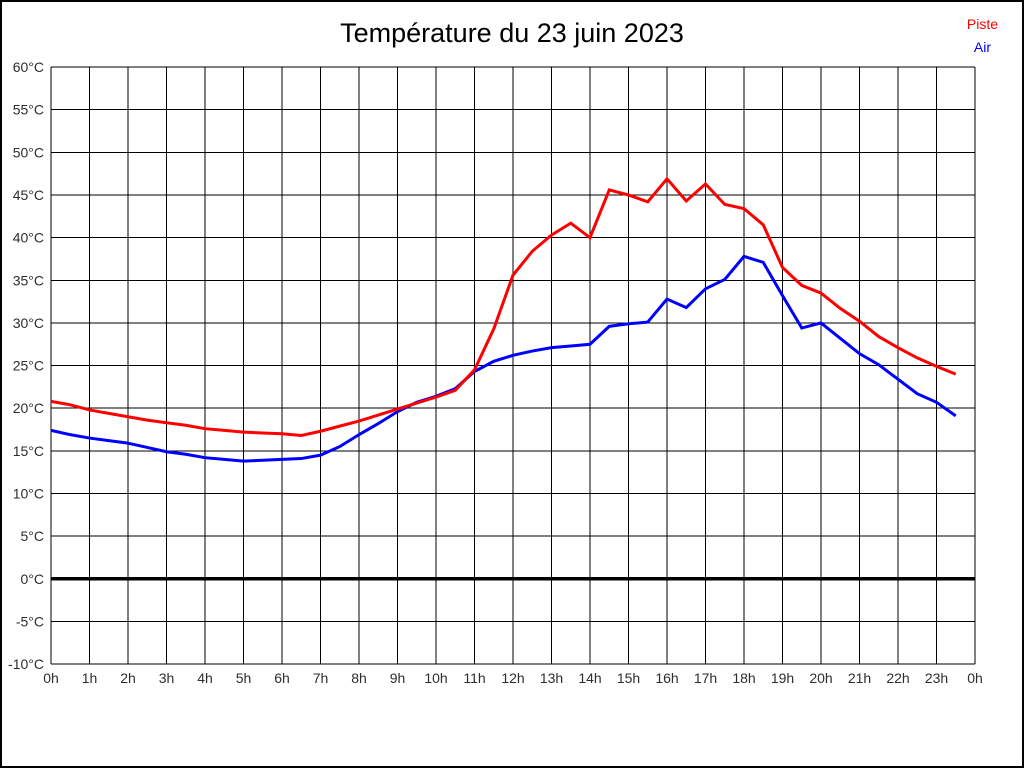 The image size is (1024, 768). I want to click on y-tick-label: 25°C, so click(28, 366).